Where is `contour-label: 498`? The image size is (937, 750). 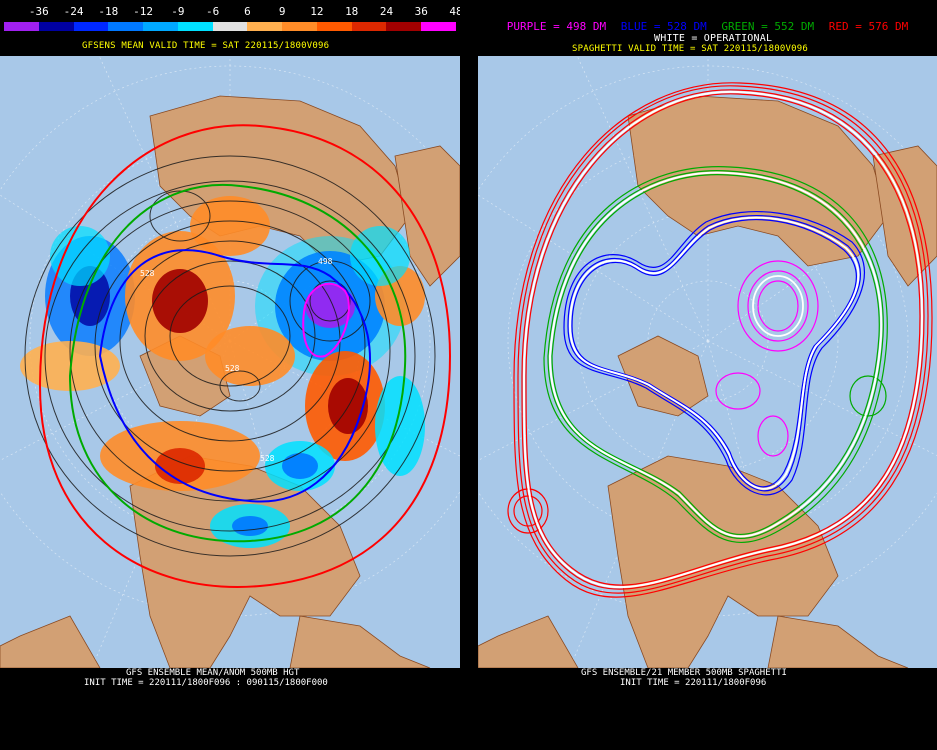
contour-label: 498 is located at coordinates (325, 261).